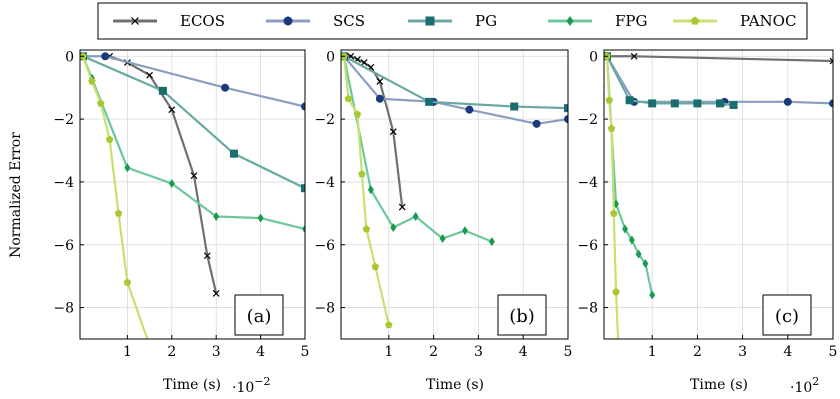  Describe the element at coordinates (597, 21) in the screenshot. I see `legend-item-fpg: FPG` at that location.